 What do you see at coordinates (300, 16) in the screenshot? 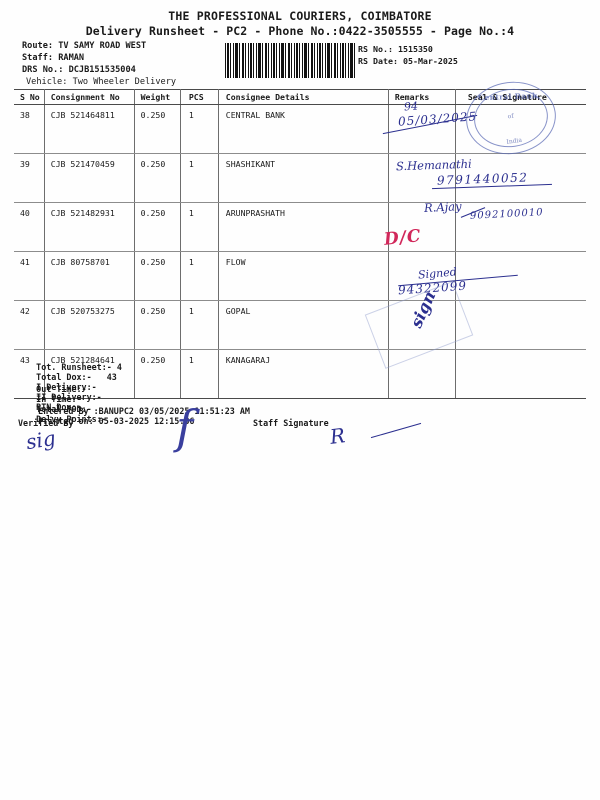
I see `company-title: THE PROFESSIONAL COURIERS, COIMBATORE` at bounding box center [300, 16].